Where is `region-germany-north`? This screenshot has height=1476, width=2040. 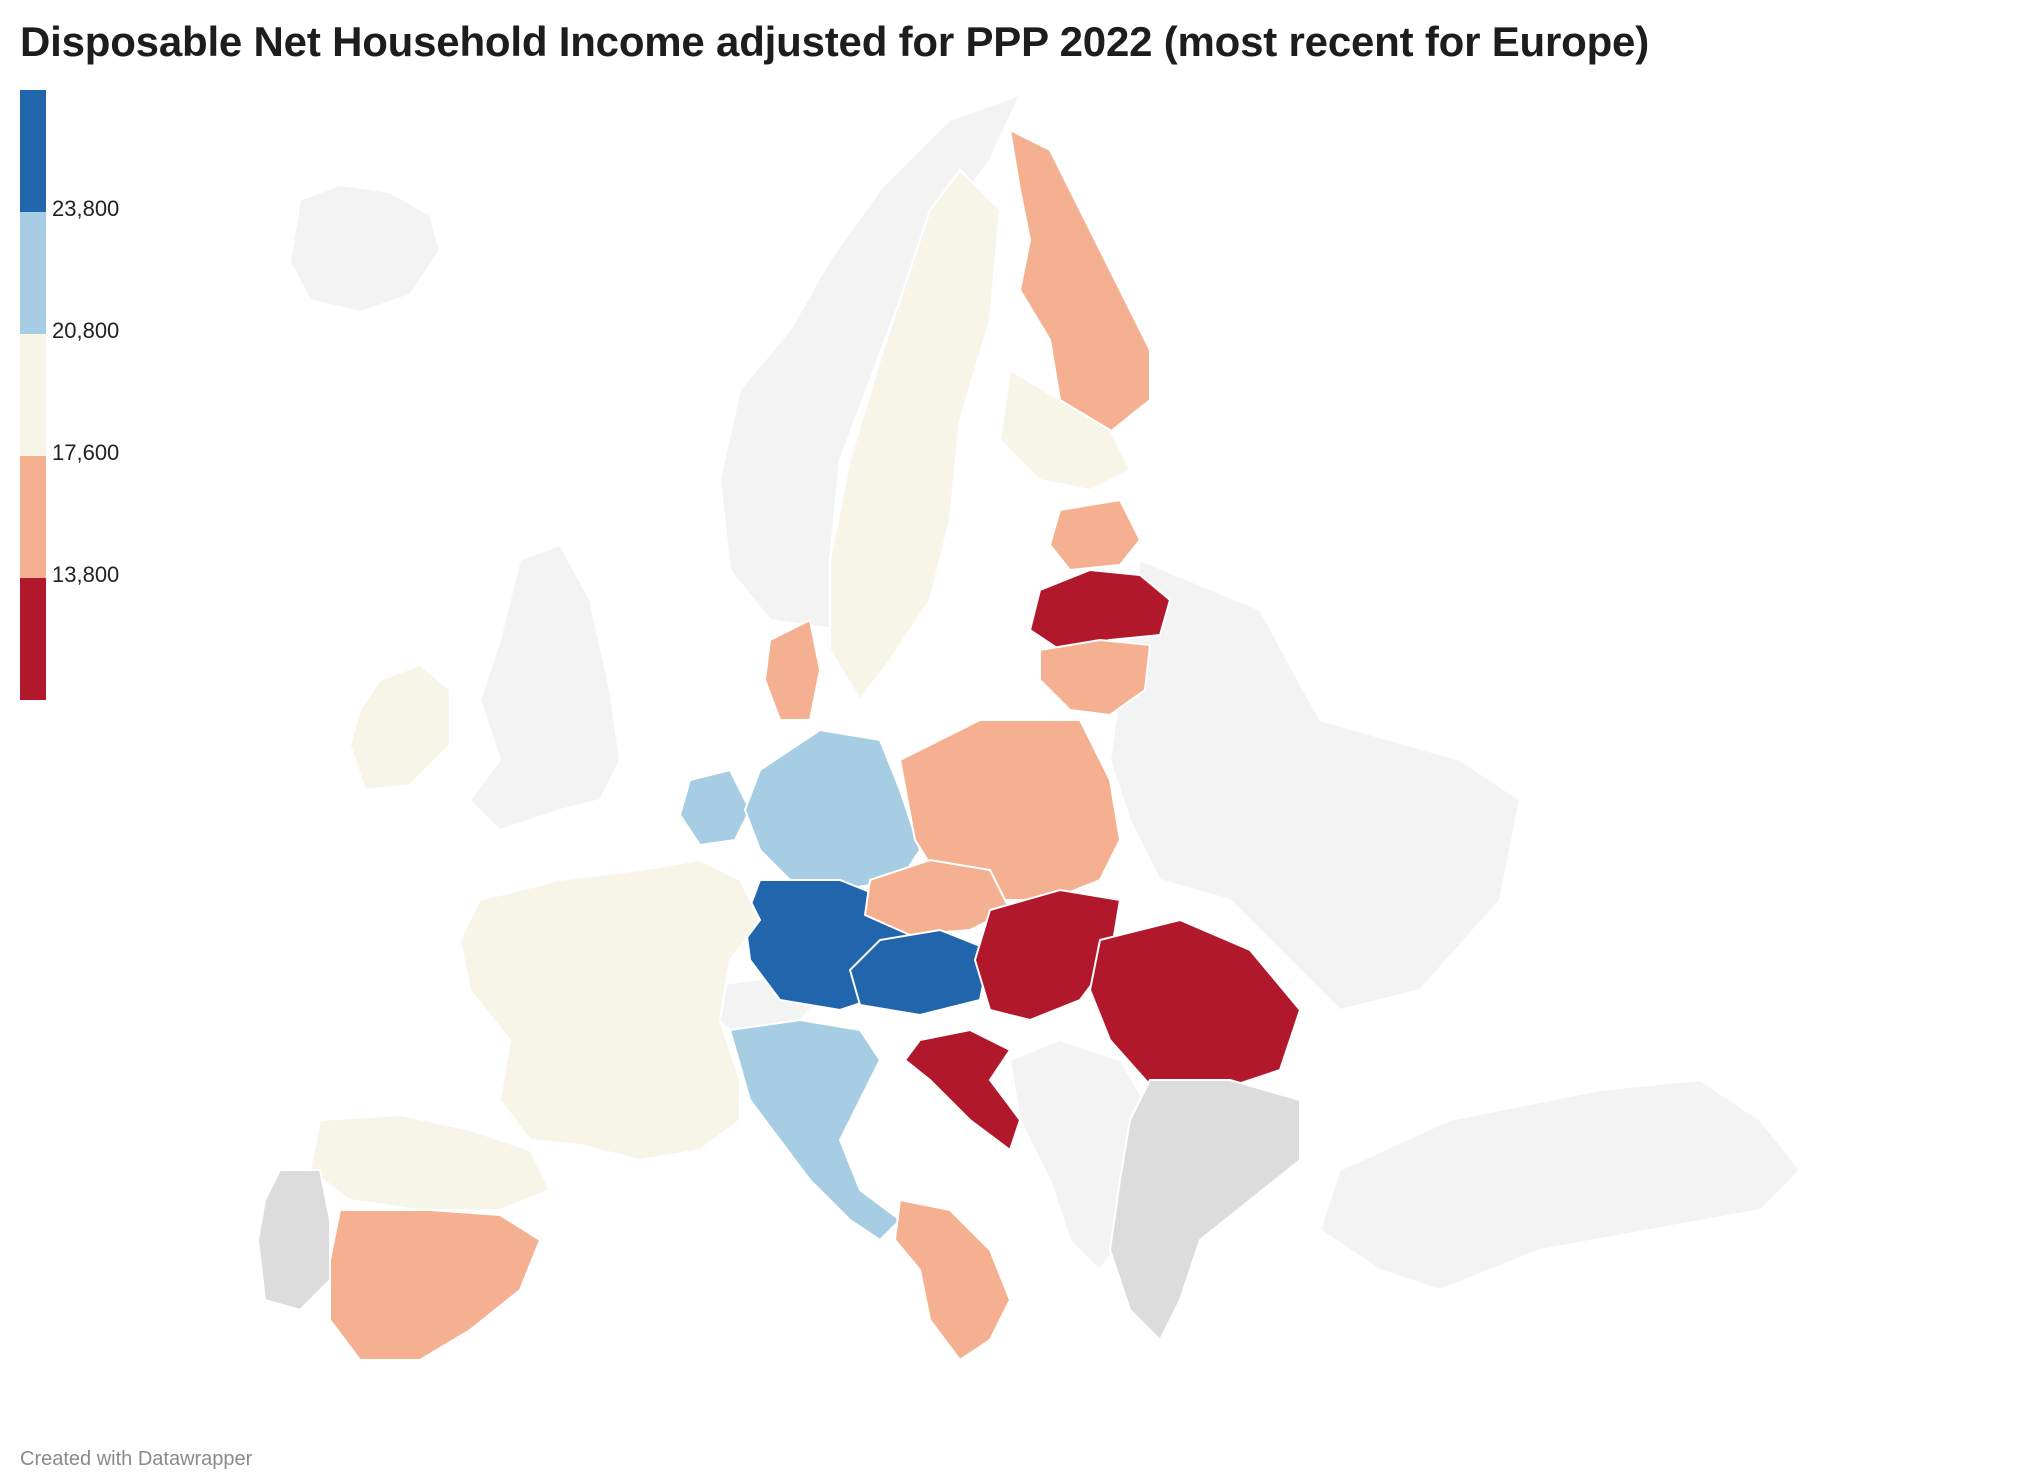
region-germany-north is located at coordinates (832, 810).